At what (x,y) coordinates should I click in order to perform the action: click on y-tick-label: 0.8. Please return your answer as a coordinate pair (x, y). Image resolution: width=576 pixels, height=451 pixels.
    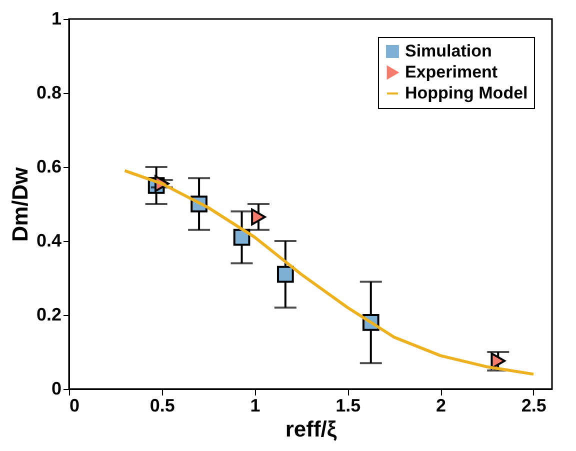
    Looking at the image, I should click on (49, 92).